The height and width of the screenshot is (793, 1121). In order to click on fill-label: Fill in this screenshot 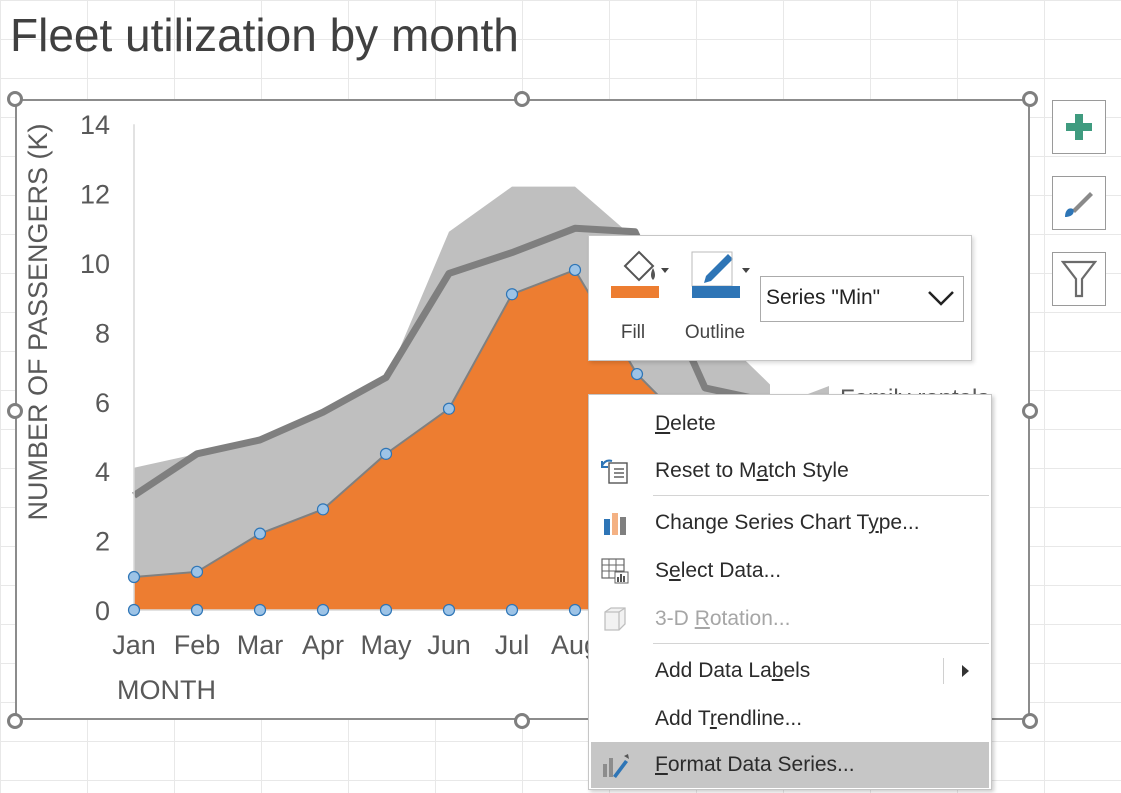, I will do `click(633, 332)`.